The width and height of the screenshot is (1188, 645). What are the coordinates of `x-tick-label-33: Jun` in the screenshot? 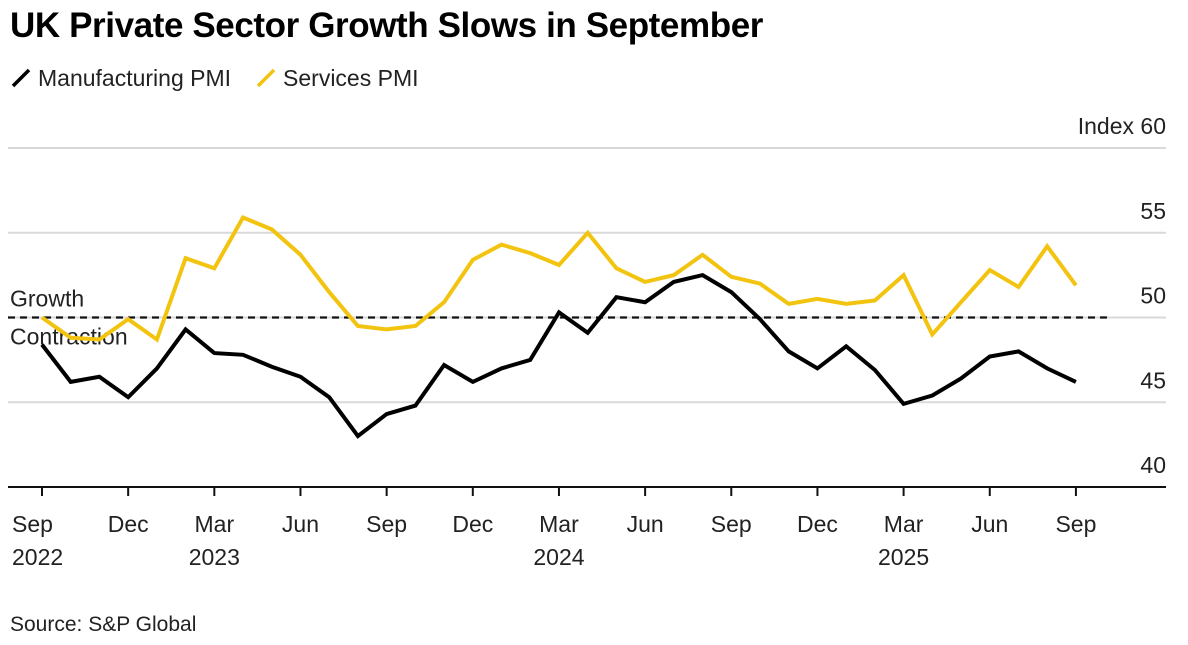 It's located at (989, 524).